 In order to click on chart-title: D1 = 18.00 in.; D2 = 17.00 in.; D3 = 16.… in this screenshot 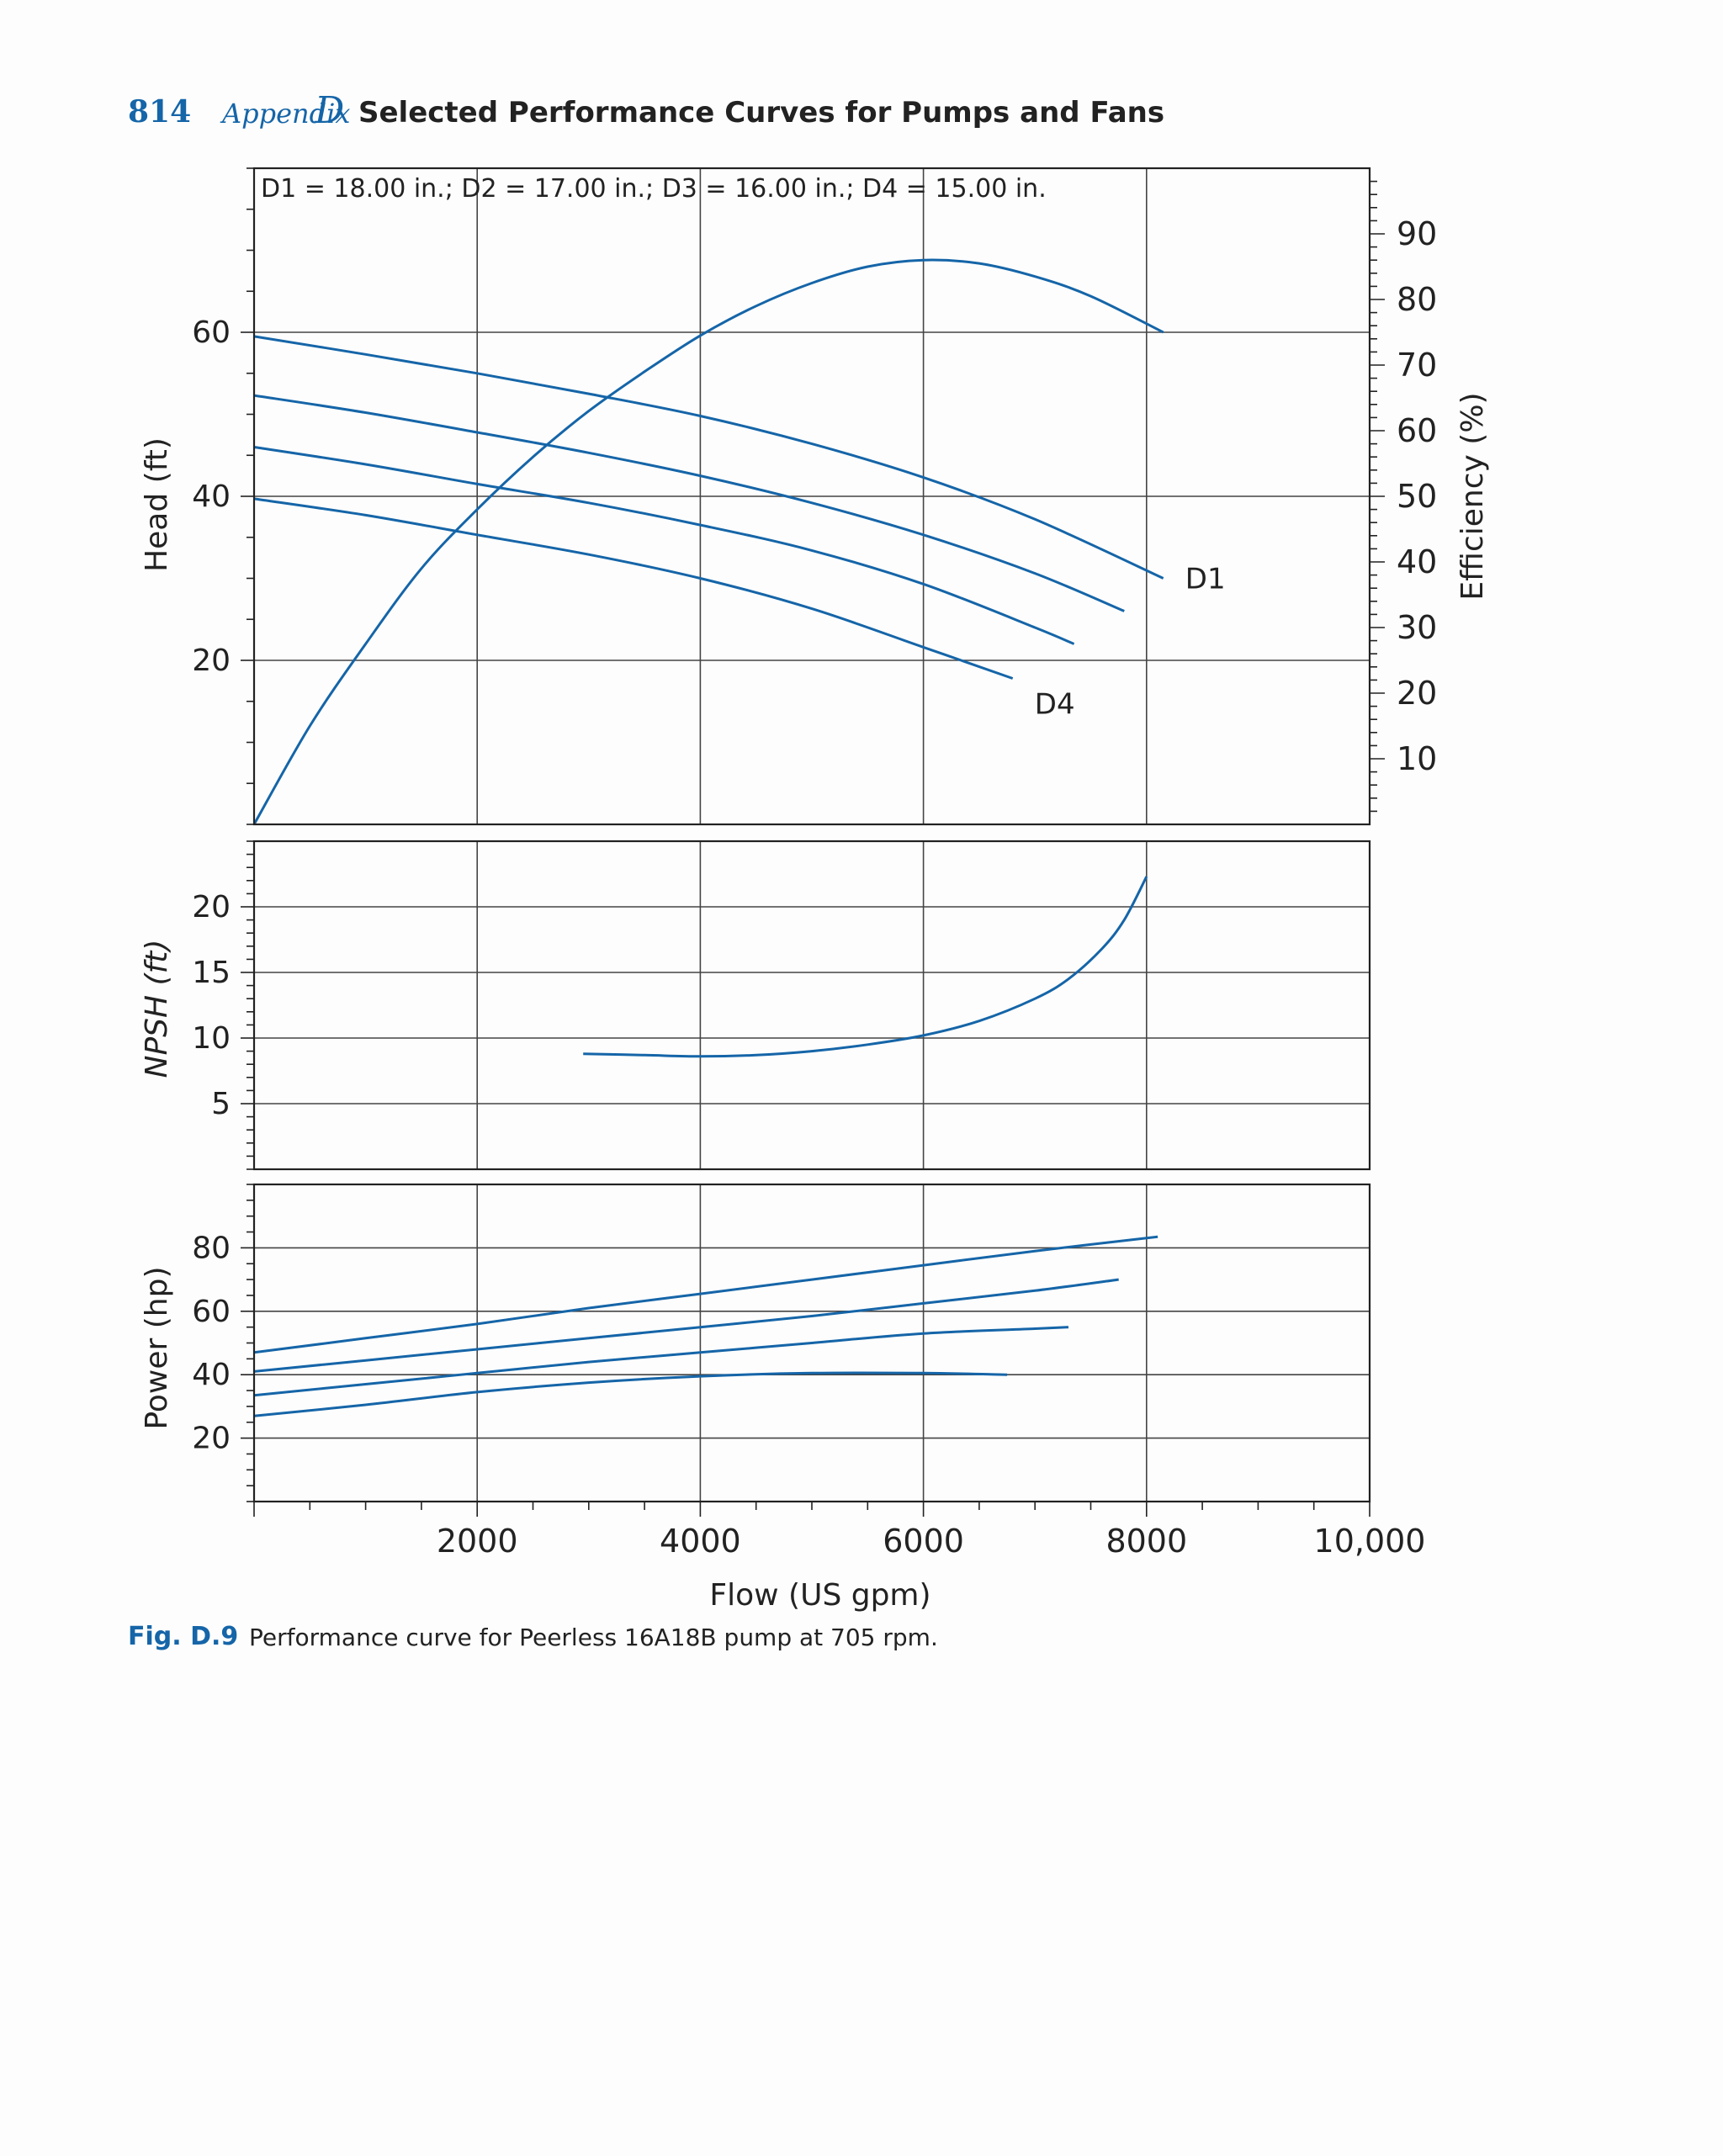, I will do `click(654, 189)`.